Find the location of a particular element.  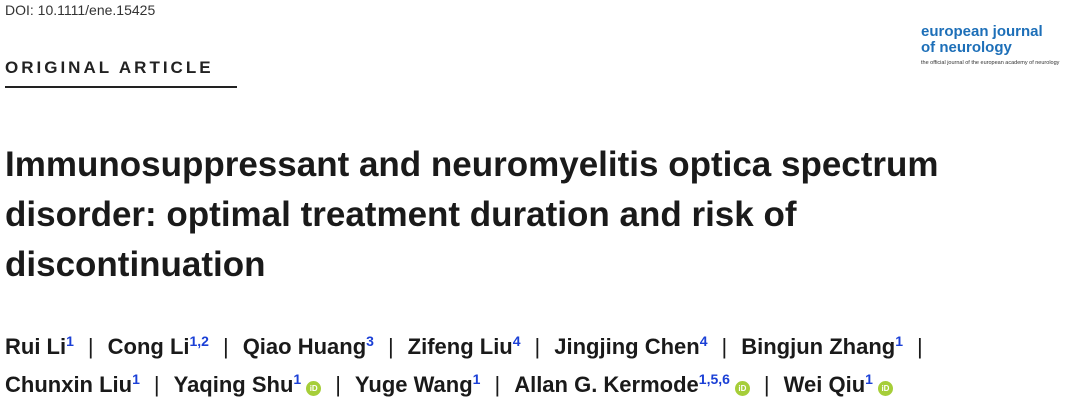

affiliation: 1,5,6 is located at coordinates (714, 379).